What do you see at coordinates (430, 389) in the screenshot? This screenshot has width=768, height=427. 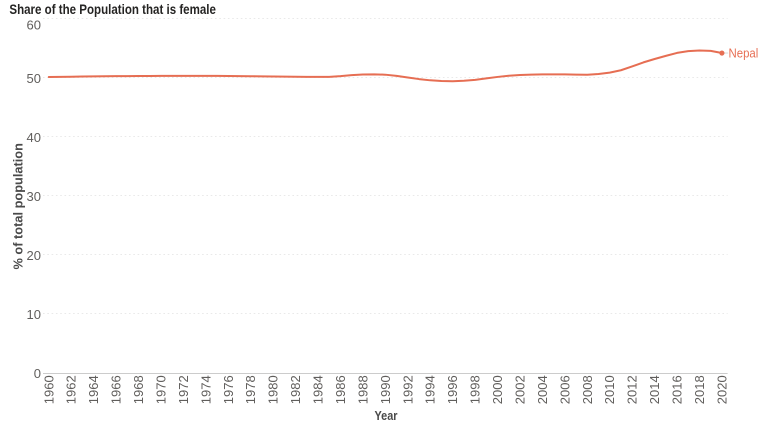 I see `svg-text: 1994` at bounding box center [430, 389].